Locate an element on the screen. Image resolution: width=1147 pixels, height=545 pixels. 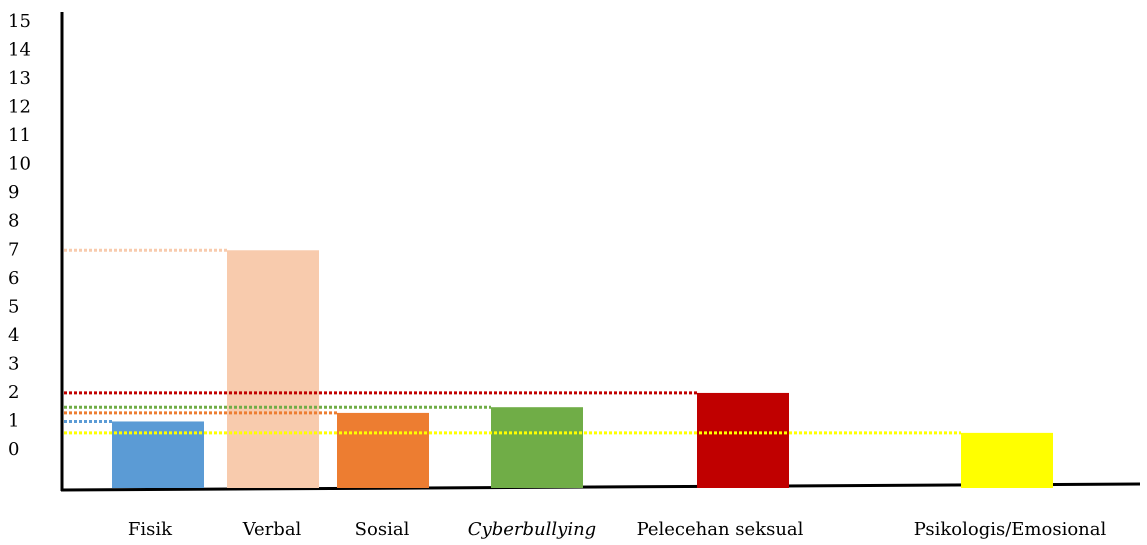
y-tick-label: 12 is located at coordinates (19, 107).